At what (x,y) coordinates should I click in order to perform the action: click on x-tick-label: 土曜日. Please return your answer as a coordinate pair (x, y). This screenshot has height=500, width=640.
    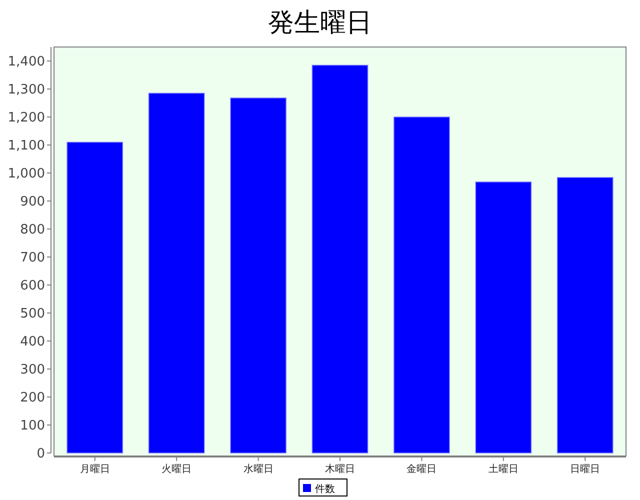
    Looking at the image, I should click on (503, 469).